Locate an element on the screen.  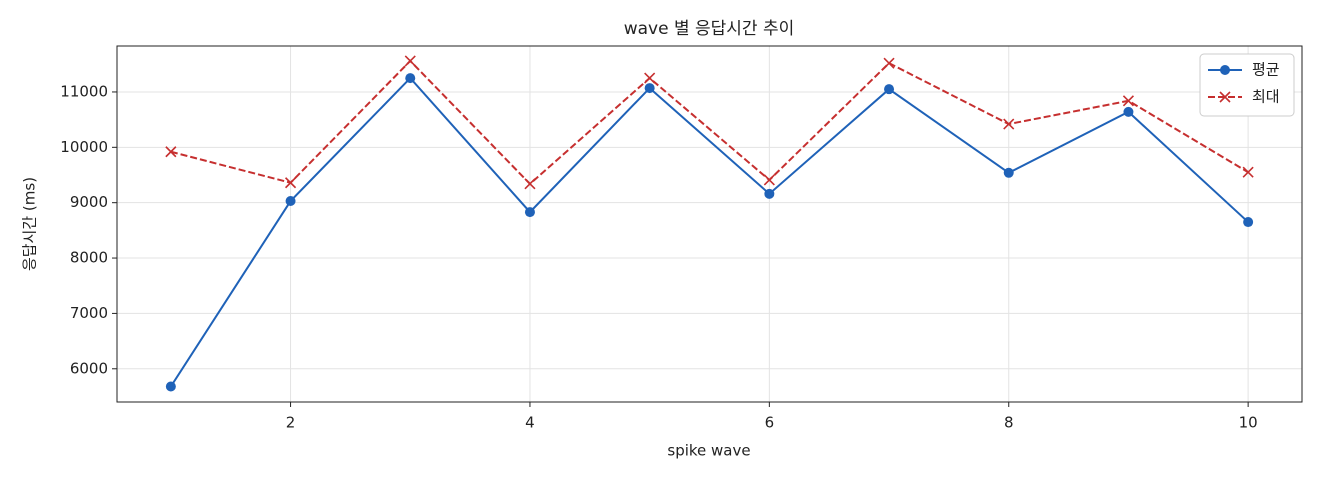
legend-box is located at coordinates (1247, 85).